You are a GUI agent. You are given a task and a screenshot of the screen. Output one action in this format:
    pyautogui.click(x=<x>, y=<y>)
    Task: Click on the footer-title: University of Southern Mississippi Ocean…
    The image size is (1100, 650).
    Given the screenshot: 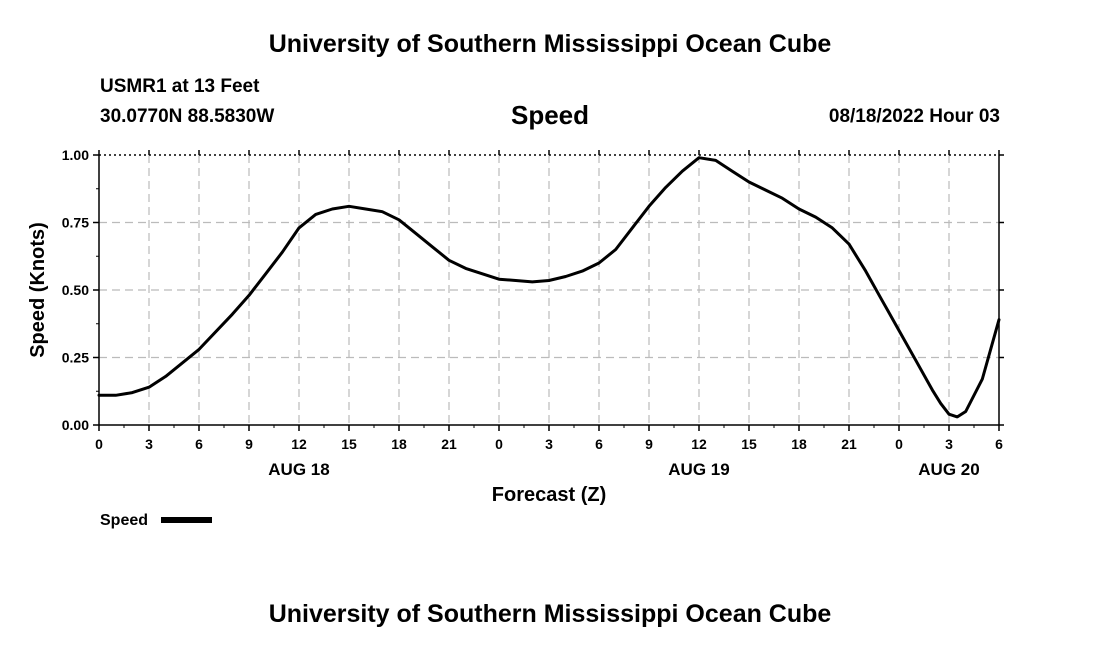 What is the action you would take?
    pyautogui.click(x=550, y=614)
    